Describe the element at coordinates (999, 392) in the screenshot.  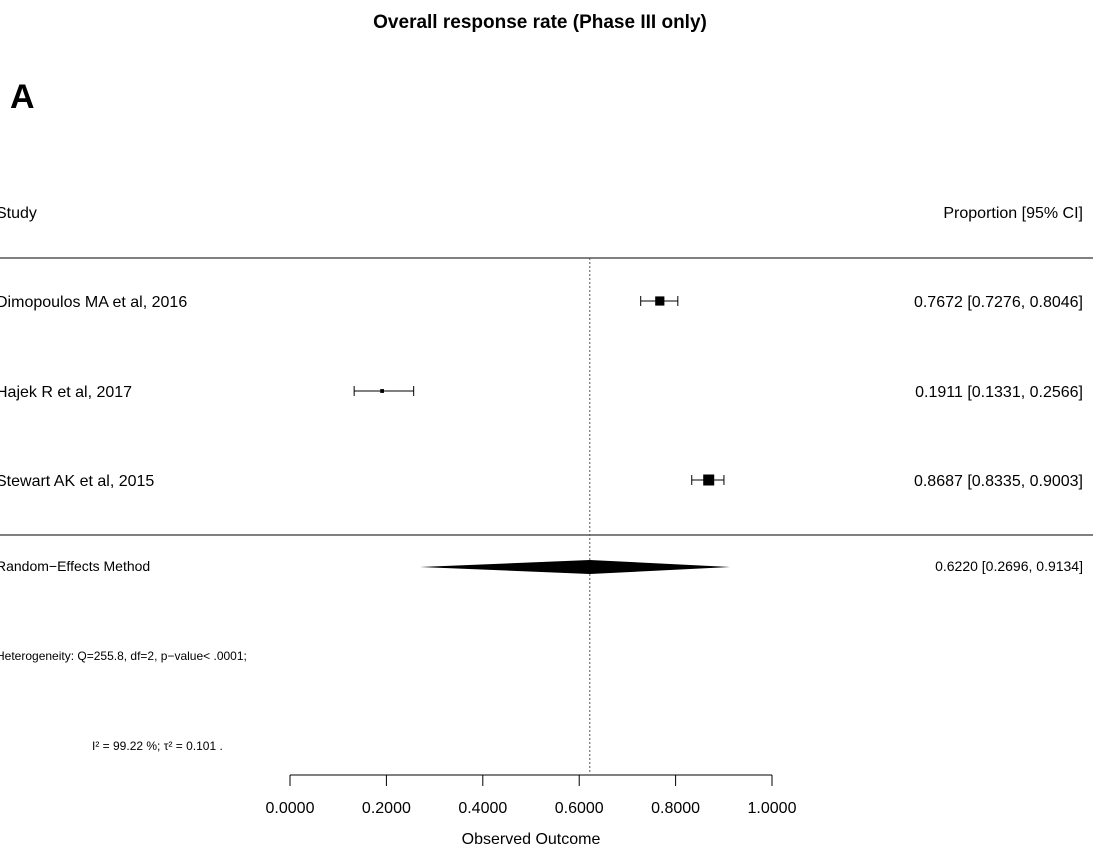
I see `study-ci-text: 0.1911 [0.1331, 0.2566]` at that location.